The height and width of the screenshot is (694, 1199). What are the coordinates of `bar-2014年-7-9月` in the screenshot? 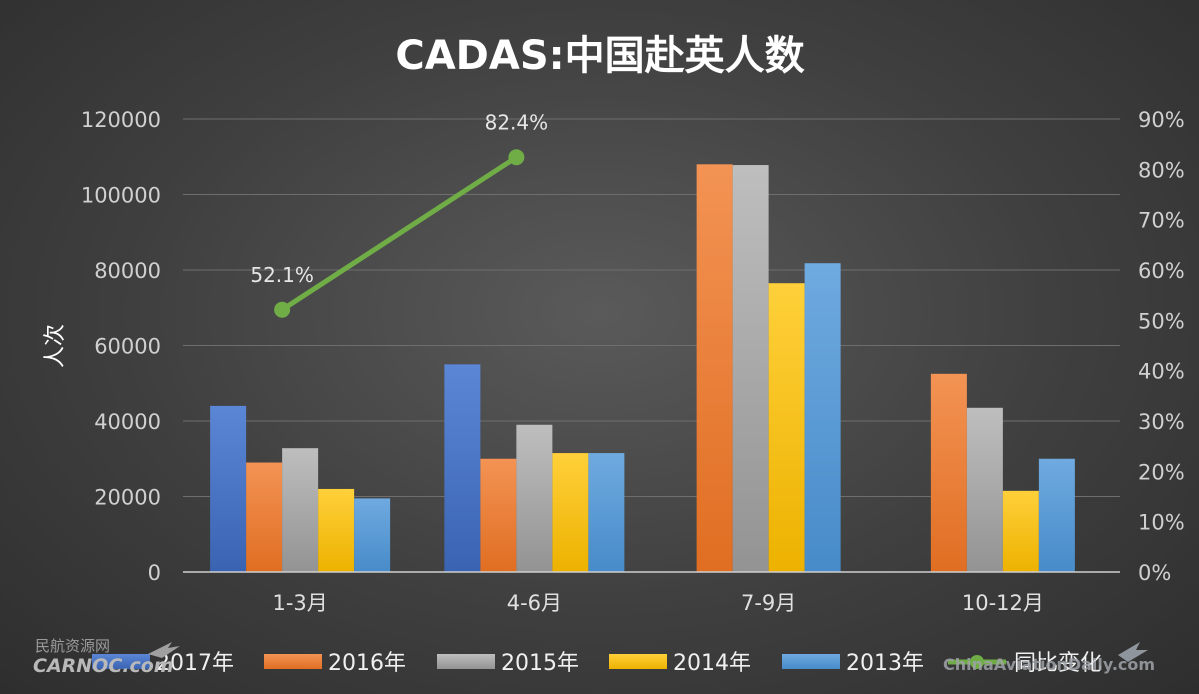 It's located at (786, 427).